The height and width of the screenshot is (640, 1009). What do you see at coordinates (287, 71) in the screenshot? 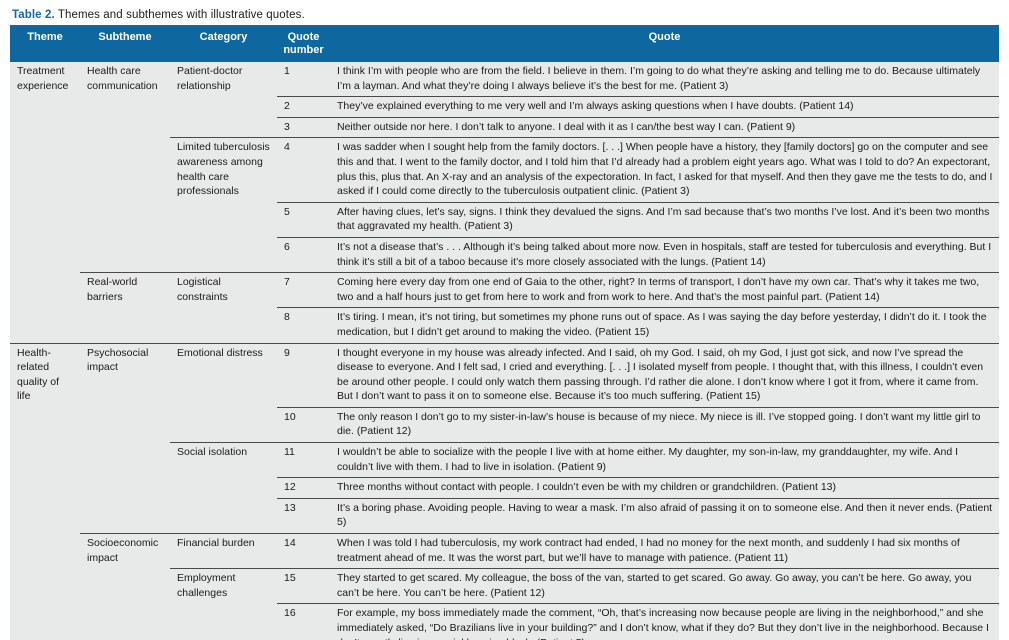
I see `quote-number-cell: 1` at bounding box center [287, 71].